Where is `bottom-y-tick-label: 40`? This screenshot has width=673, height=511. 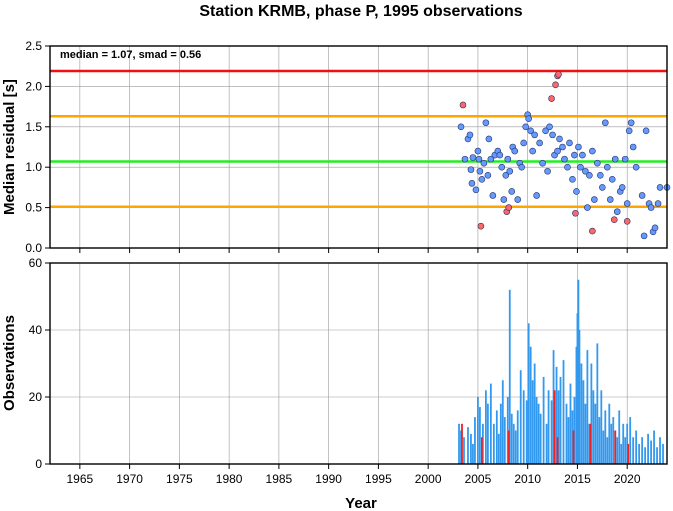
bottom-y-tick-label: 40 is located at coordinates (36, 330).